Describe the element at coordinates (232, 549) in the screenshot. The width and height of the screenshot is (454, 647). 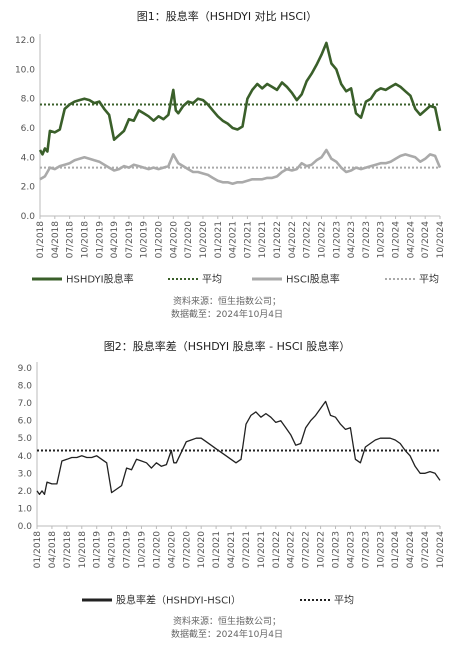
I see `chart2-x-tick-label: 04/2021` at that location.